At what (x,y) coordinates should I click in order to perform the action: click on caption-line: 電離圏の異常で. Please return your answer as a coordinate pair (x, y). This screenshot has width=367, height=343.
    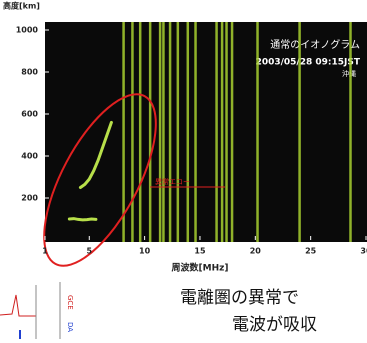
    Looking at the image, I should click on (239, 298).